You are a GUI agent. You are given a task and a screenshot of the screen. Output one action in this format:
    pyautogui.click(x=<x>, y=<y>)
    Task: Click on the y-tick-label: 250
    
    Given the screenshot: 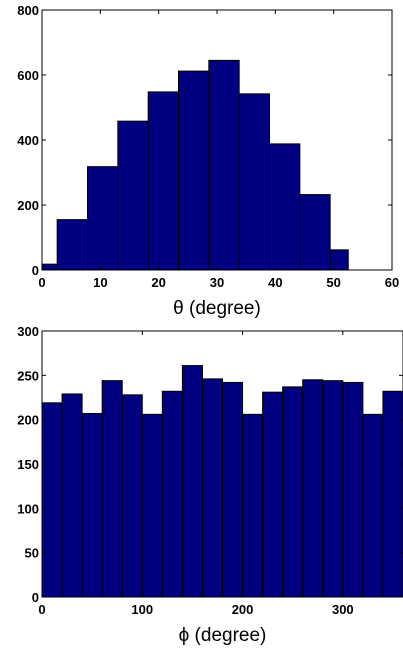 What is the action you would take?
    pyautogui.click(x=28, y=375)
    